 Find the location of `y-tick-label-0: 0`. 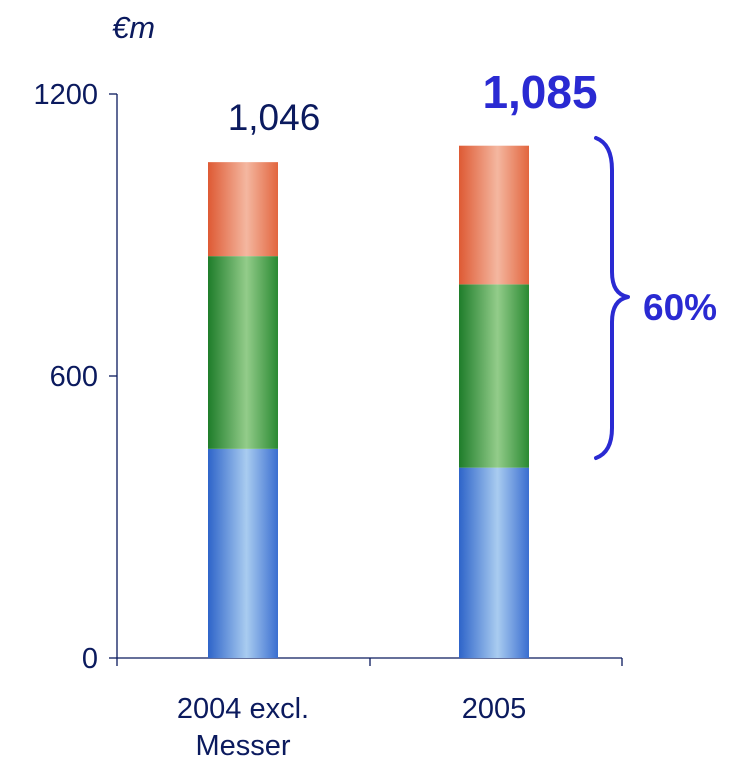

y-tick-label-0: 0 is located at coordinates (90, 659).